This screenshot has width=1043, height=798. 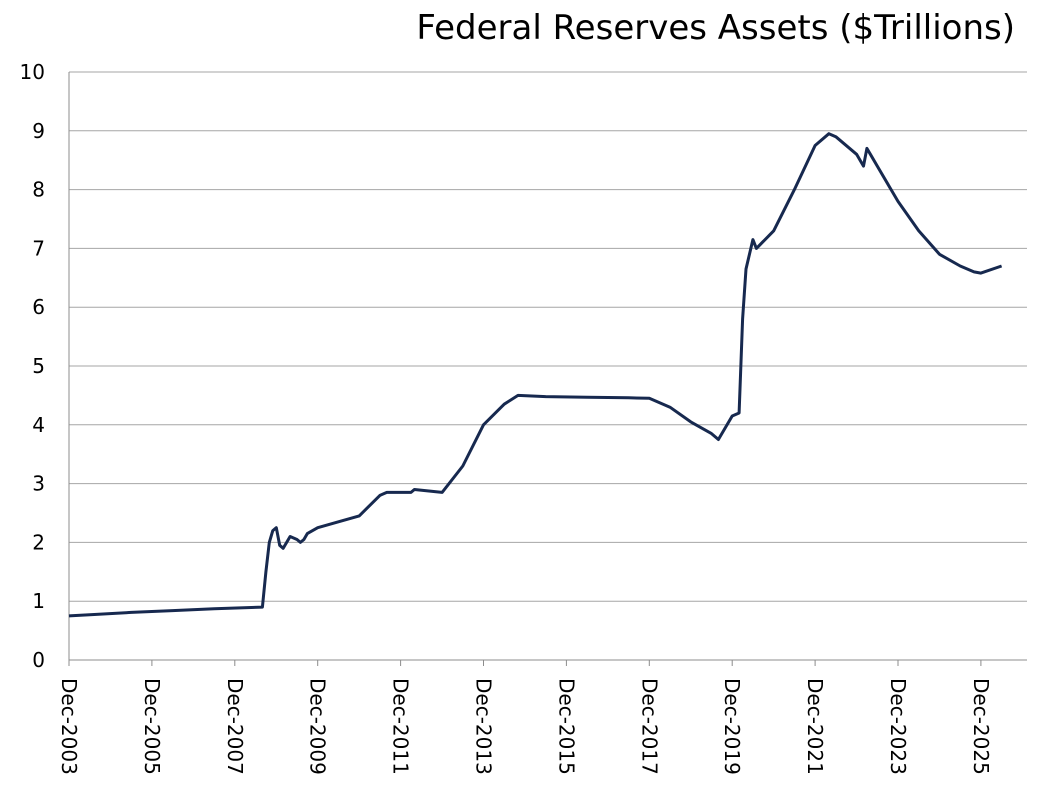 I want to click on x-tick-label: Dec-2023, so click(x=898, y=726).